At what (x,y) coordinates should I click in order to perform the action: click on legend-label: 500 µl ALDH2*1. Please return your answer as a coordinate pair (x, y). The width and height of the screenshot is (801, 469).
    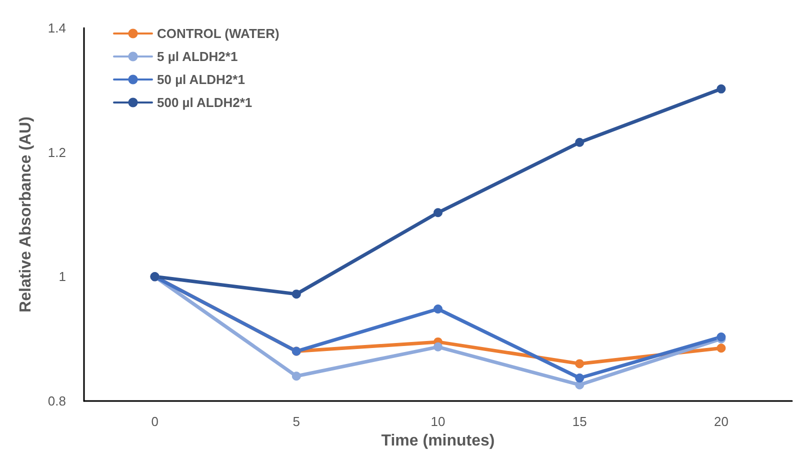
    Looking at the image, I should click on (204, 102).